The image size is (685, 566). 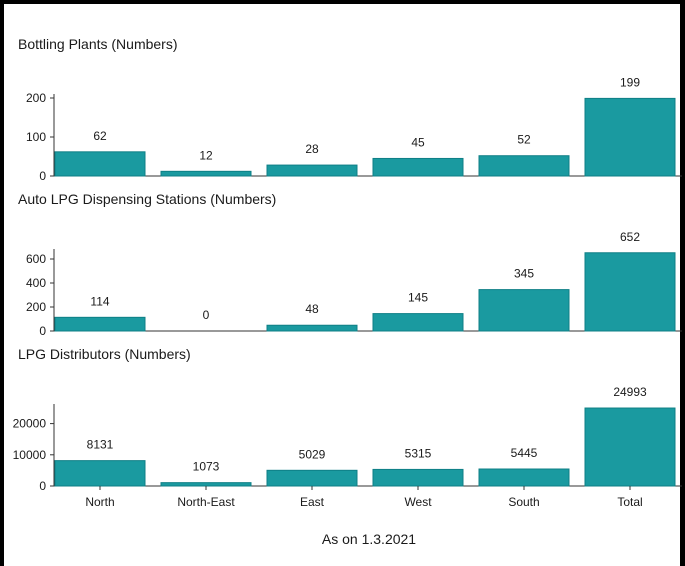 I want to click on panel-title: Bottling Plants (Numbers), so click(x=98, y=44).